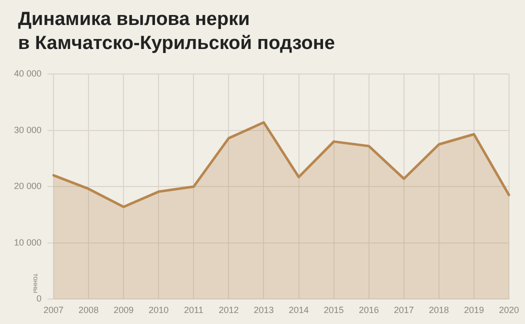 Image resolution: width=525 pixels, height=324 pixels. Describe the element at coordinates (404, 310) in the screenshot. I see `x-tick-label: 2017` at that location.